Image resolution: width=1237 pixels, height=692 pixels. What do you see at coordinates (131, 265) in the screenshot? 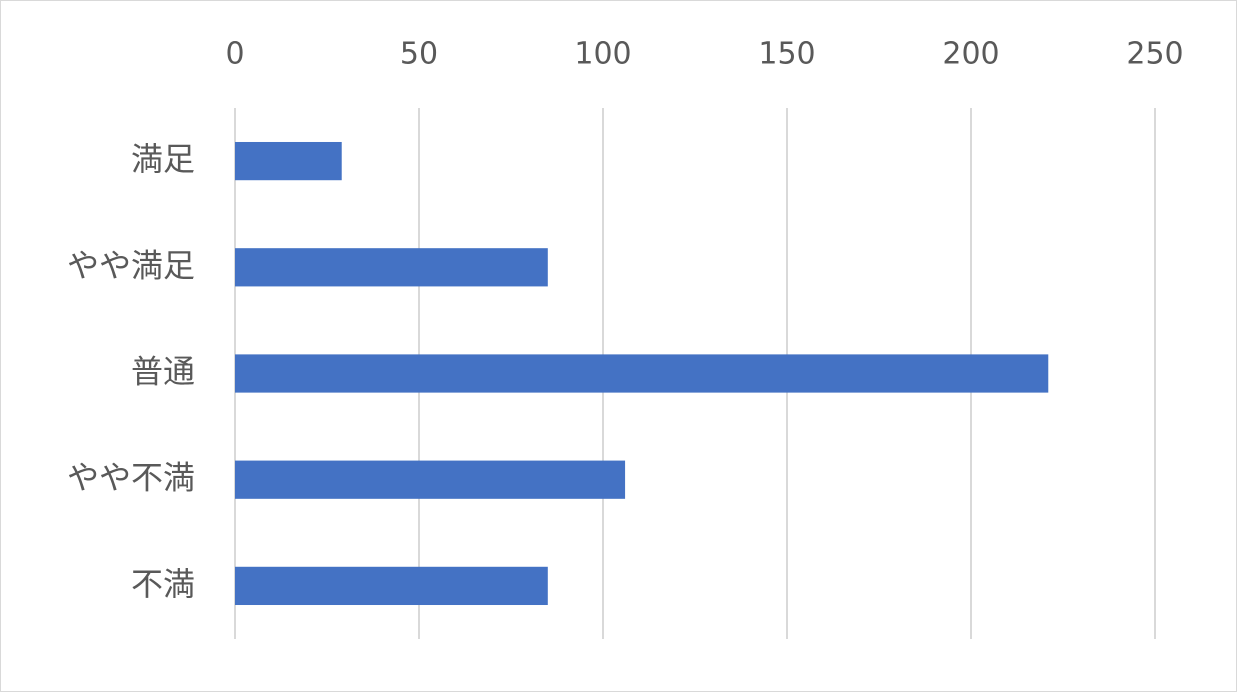
I see `y-tick-label: やや満足` at bounding box center [131, 265].